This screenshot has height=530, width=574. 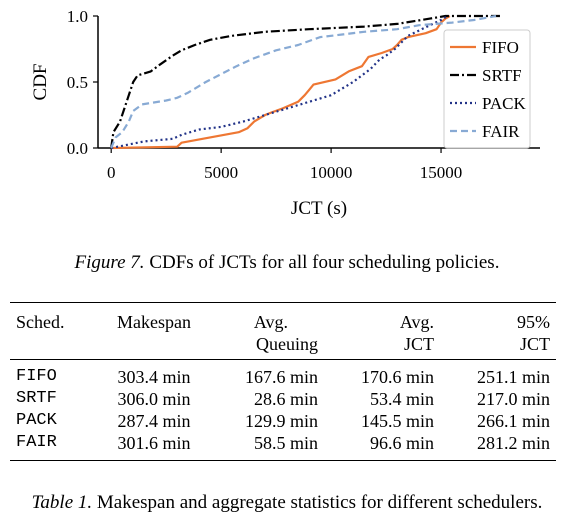 I want to click on cell-95-jct: 251.1 min, so click(x=513, y=377).